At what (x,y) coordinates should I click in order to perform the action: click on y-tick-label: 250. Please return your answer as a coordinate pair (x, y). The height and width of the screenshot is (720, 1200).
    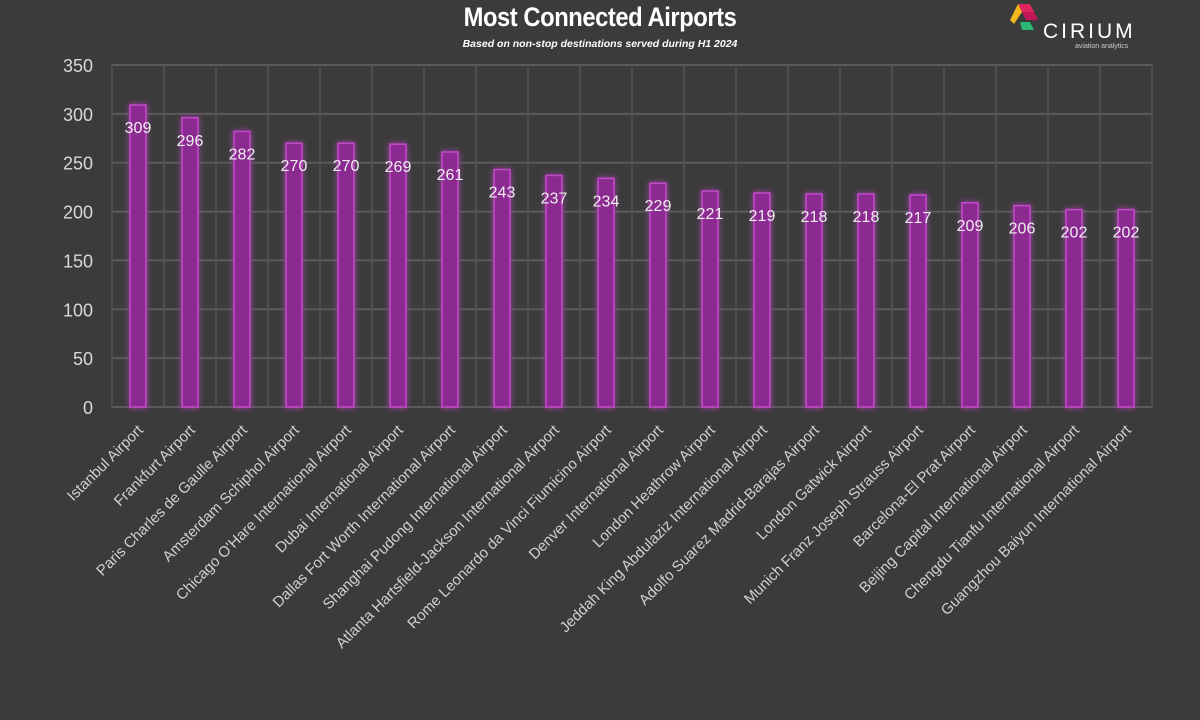
    Looking at the image, I should click on (78, 164).